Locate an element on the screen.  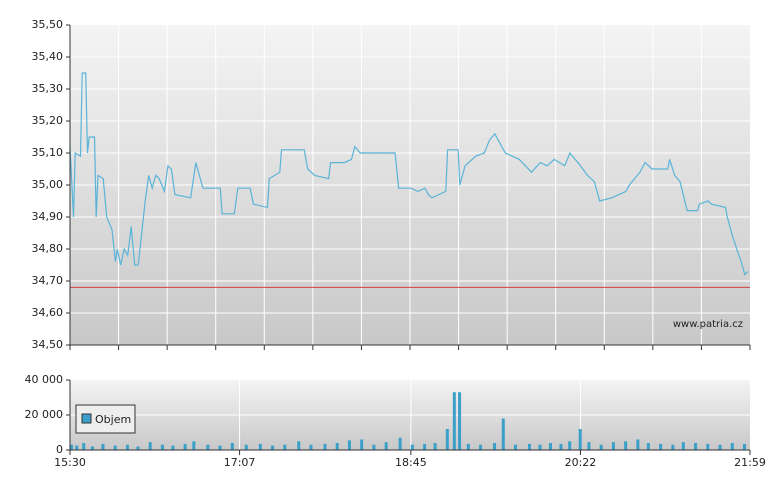
x-tick-label: 18:45 is located at coordinates (411, 462).